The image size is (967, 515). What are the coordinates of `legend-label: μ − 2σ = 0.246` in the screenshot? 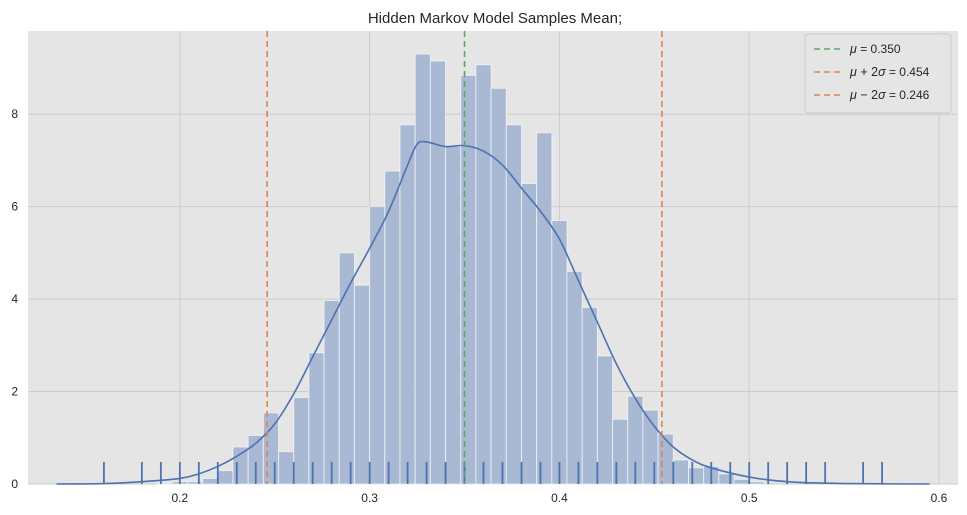 It's located at (889, 95).